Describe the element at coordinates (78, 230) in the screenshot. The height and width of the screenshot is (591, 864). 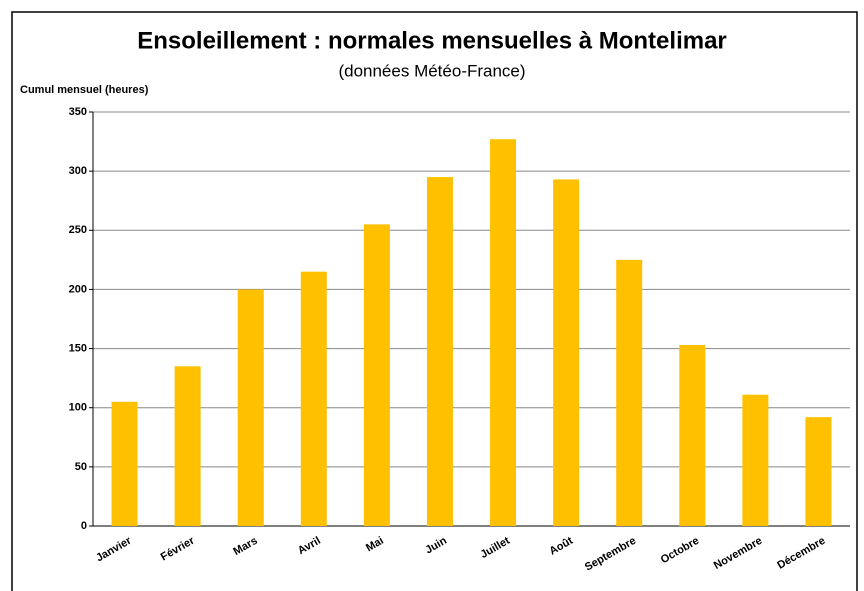
I see `y-tick-label: 250` at that location.